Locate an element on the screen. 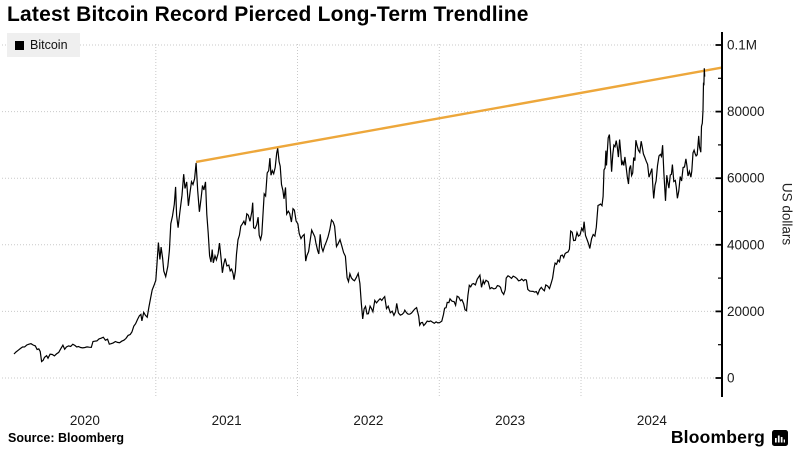  legend: Bitcoin is located at coordinates (43, 45).